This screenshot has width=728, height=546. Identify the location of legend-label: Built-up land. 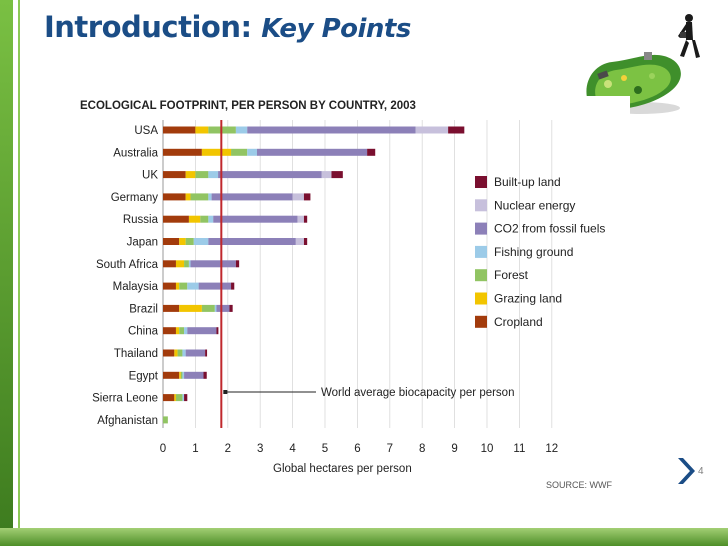
(527, 182).